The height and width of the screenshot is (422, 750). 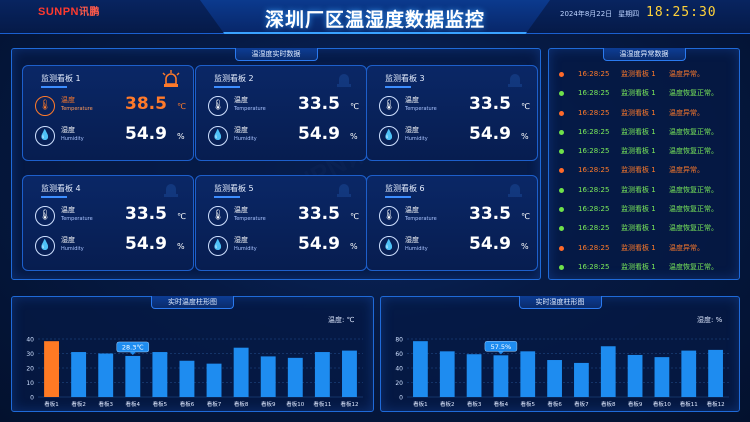 I want to click on temperature-label: 温度, so click(x=412, y=210).